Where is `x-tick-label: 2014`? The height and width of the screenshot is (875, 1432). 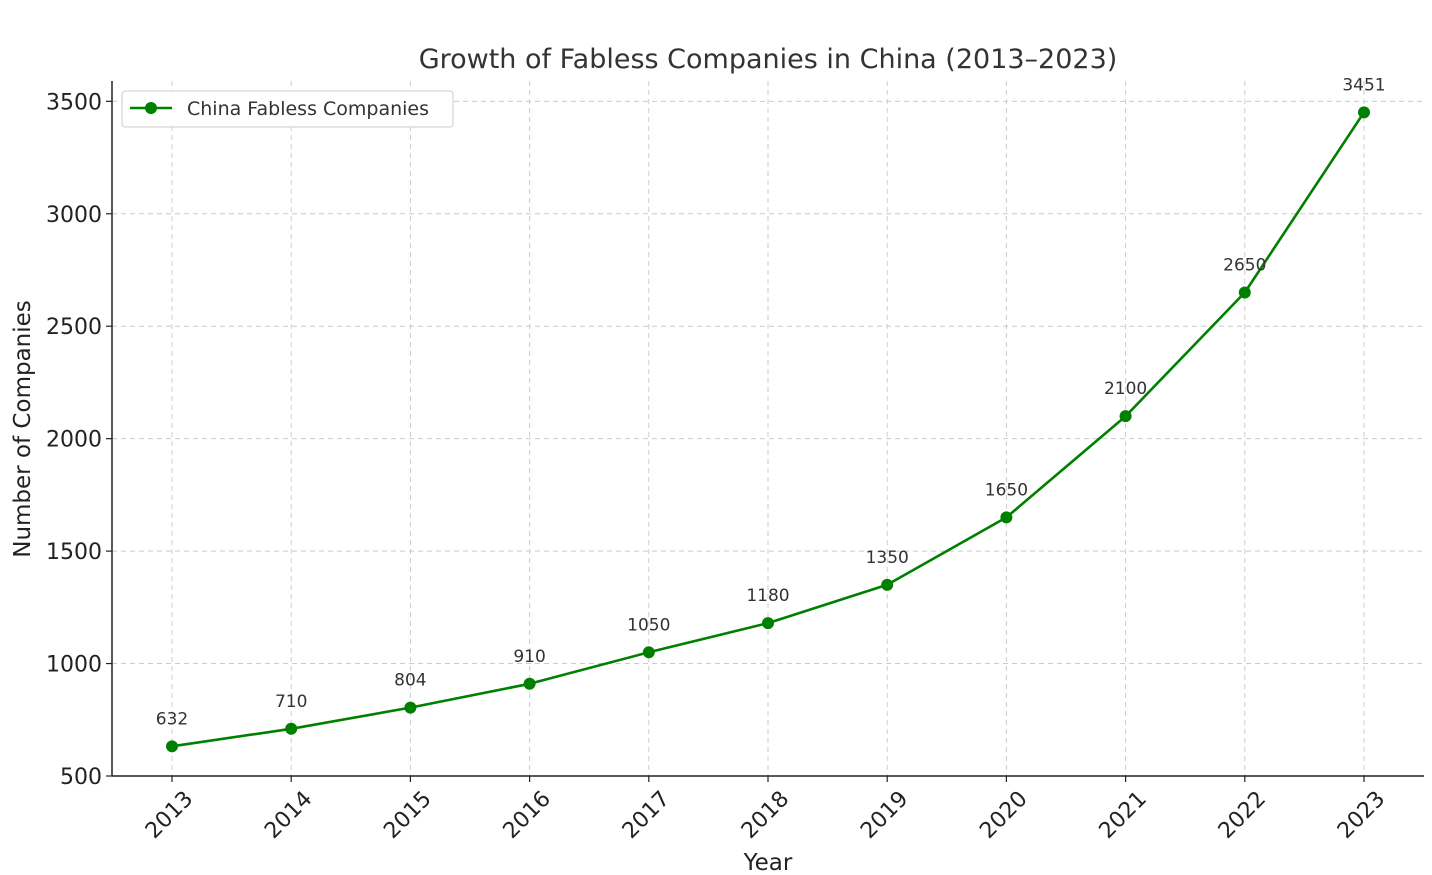
x-tick-label: 2014 is located at coordinates (288, 815).